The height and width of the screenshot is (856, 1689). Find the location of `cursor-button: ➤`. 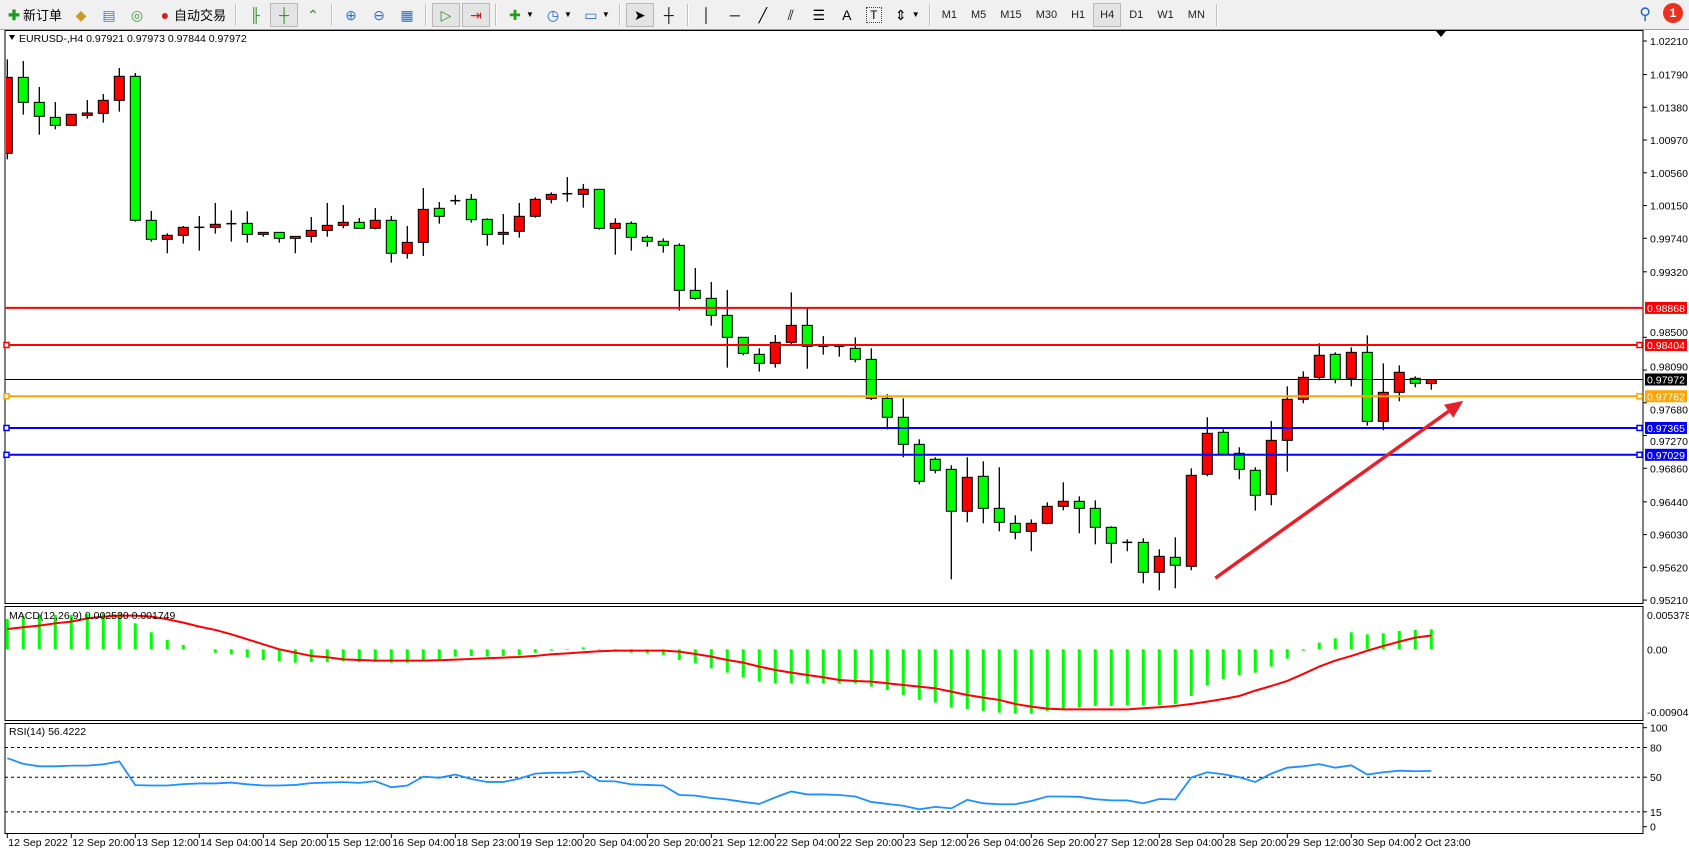

cursor-button: ➤ is located at coordinates (639, 14).